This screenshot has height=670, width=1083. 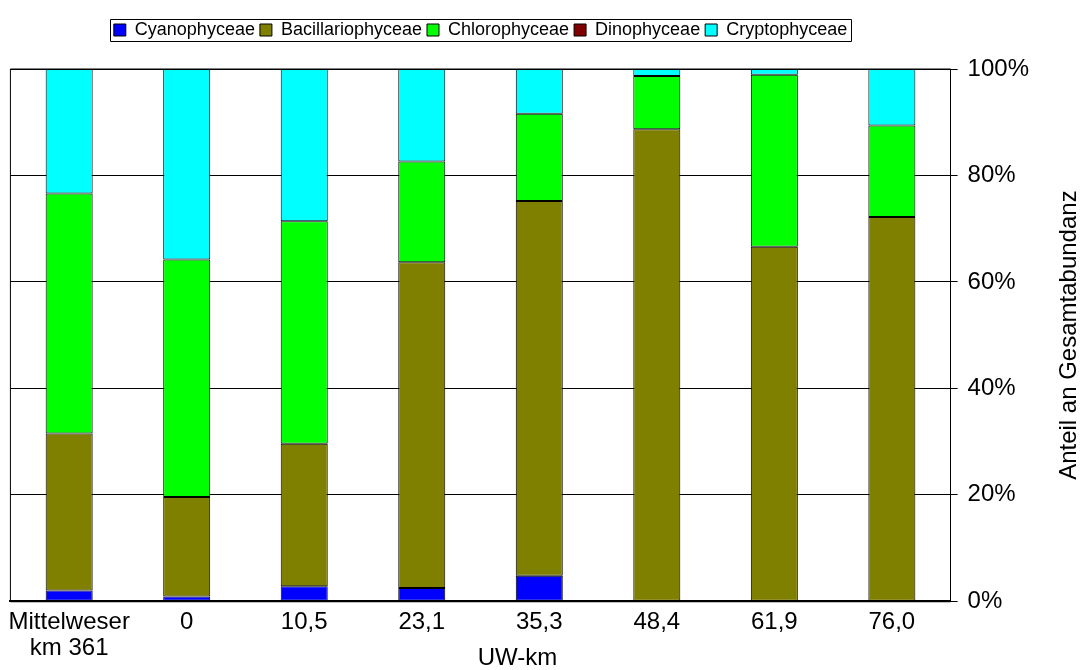 I want to click on x-tick-label: 48,4, so click(x=657, y=621).